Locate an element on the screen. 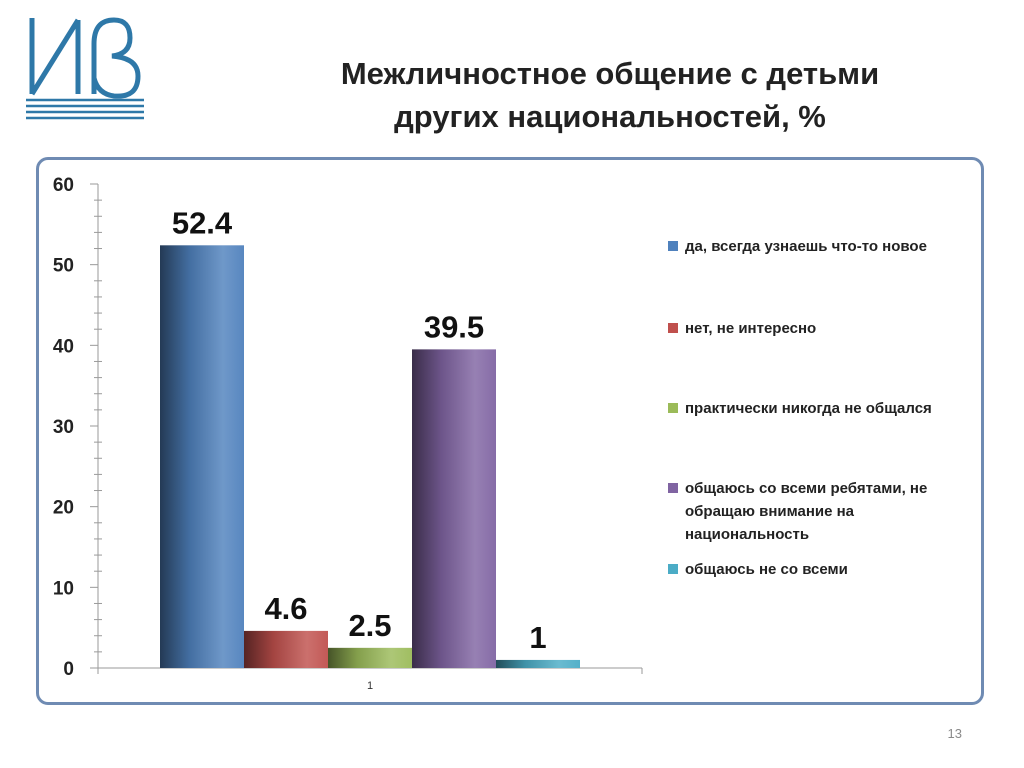  y-tick-label: 0 is located at coordinates (68, 669).